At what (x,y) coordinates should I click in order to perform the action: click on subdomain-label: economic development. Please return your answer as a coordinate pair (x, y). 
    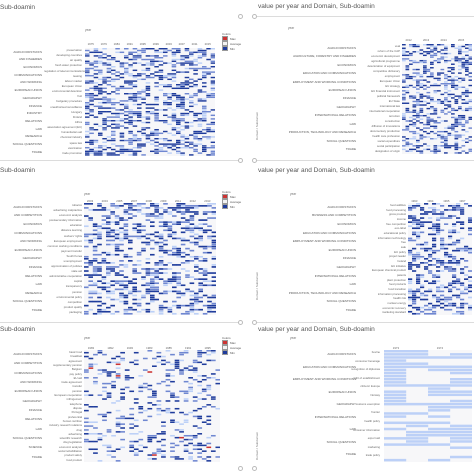
    Looking at the image, I should click on (385, 56).